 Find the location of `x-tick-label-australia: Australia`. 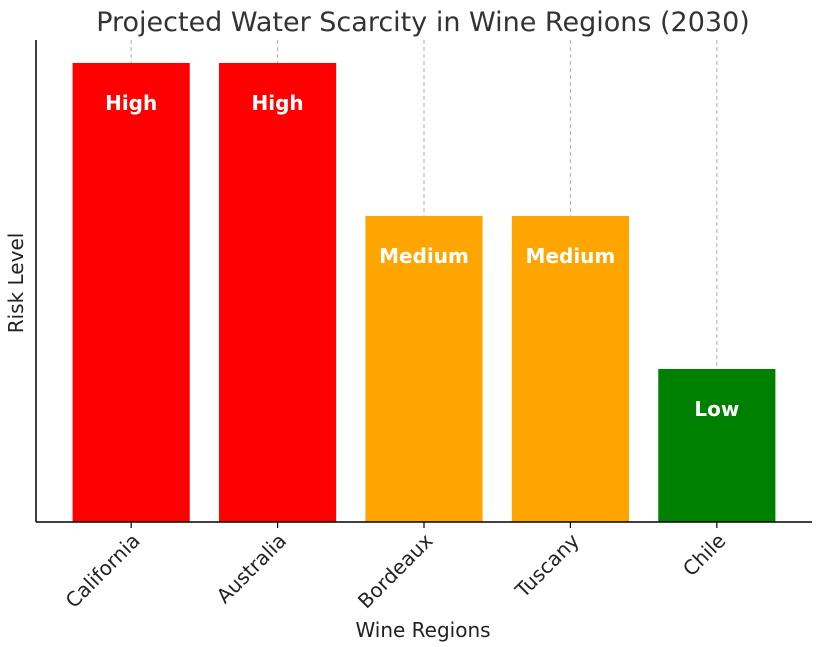

x-tick-label-australia: Australia is located at coordinates (252, 569).